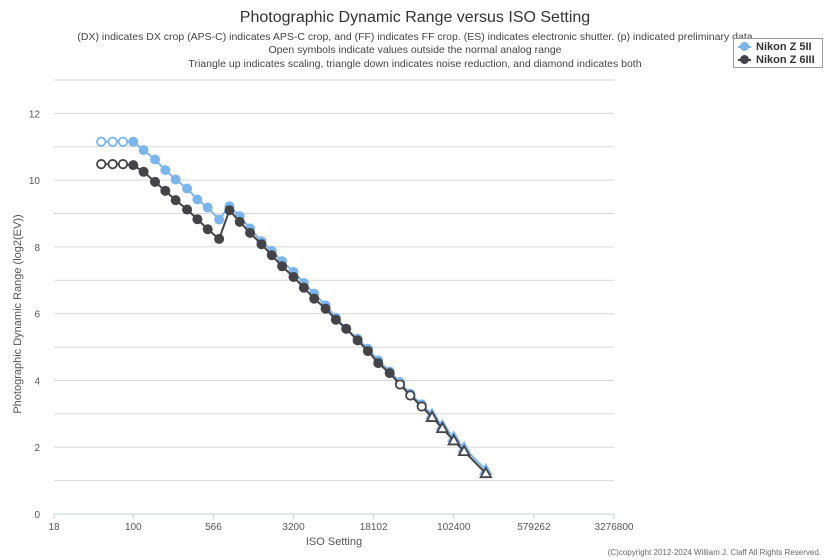 The image size is (831, 560). What do you see at coordinates (37, 448) in the screenshot?
I see `y-tick-label: 2` at bounding box center [37, 448].